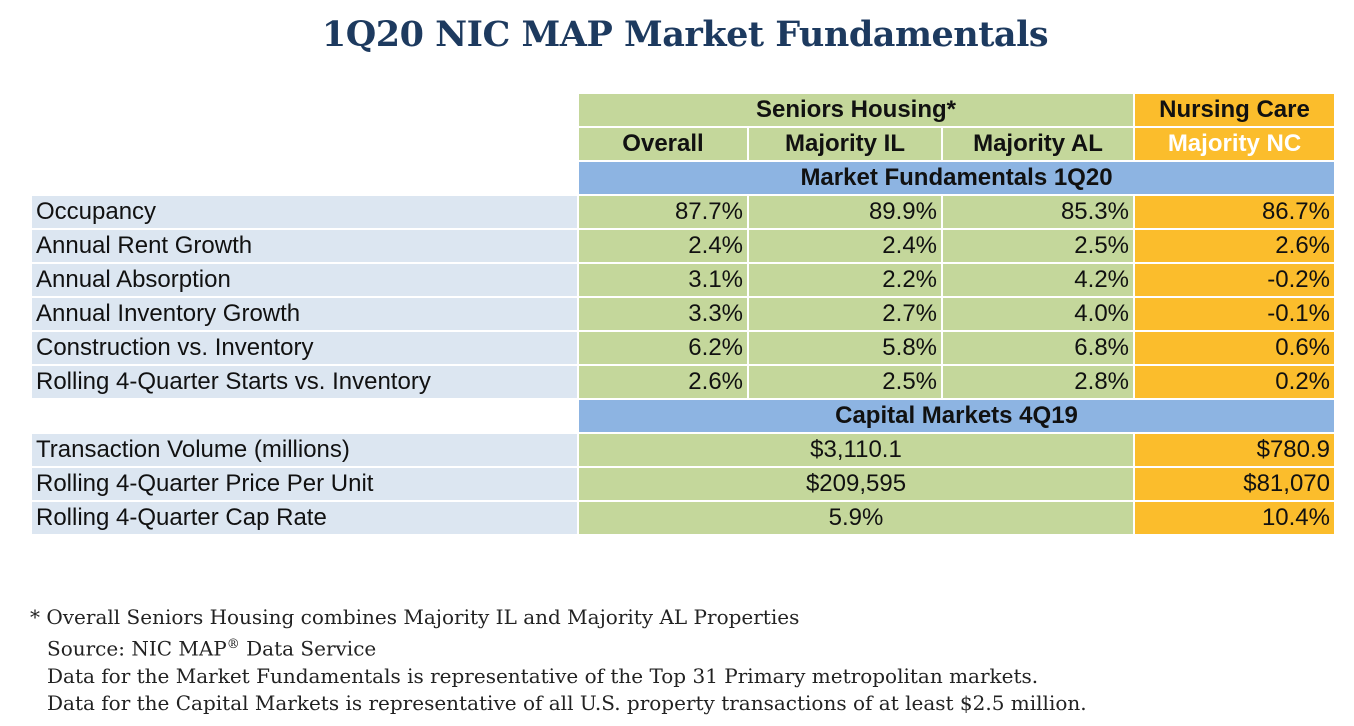 The image size is (1354, 726). What do you see at coordinates (1234, 450) in the screenshot?
I see `nursing-value-cell: $780.9` at bounding box center [1234, 450].